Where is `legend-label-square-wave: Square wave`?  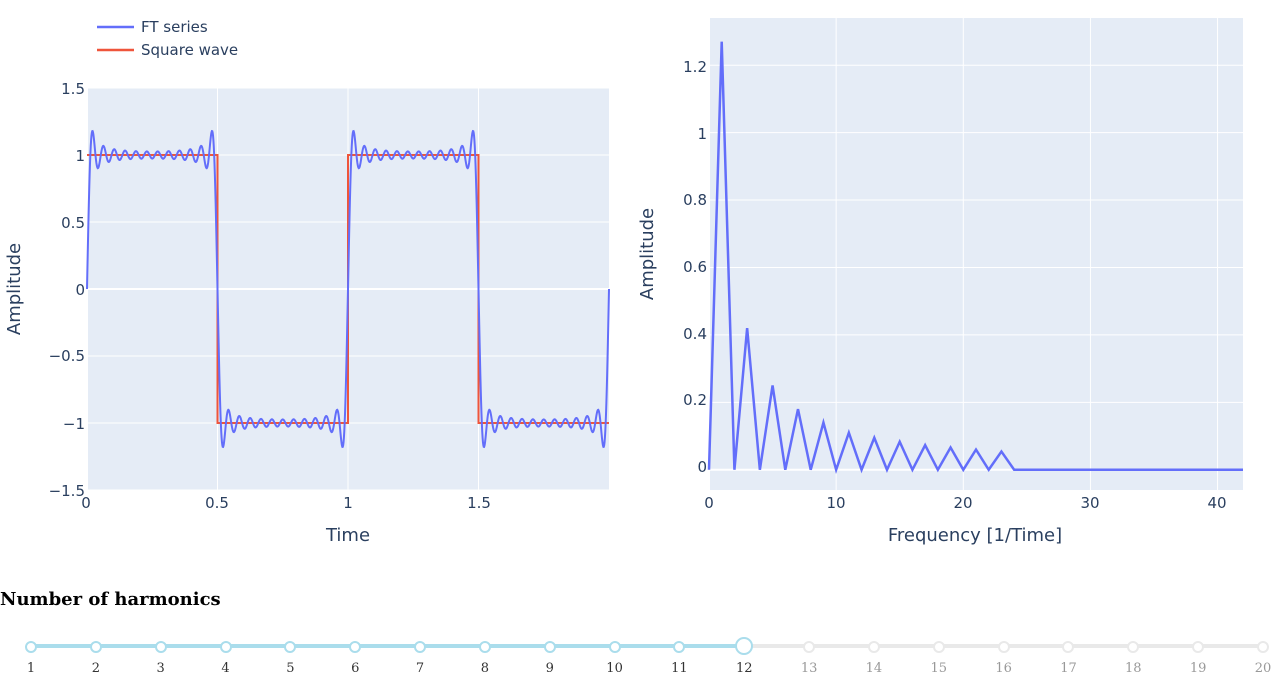 legend-label-square-wave: Square wave is located at coordinates (189, 50).